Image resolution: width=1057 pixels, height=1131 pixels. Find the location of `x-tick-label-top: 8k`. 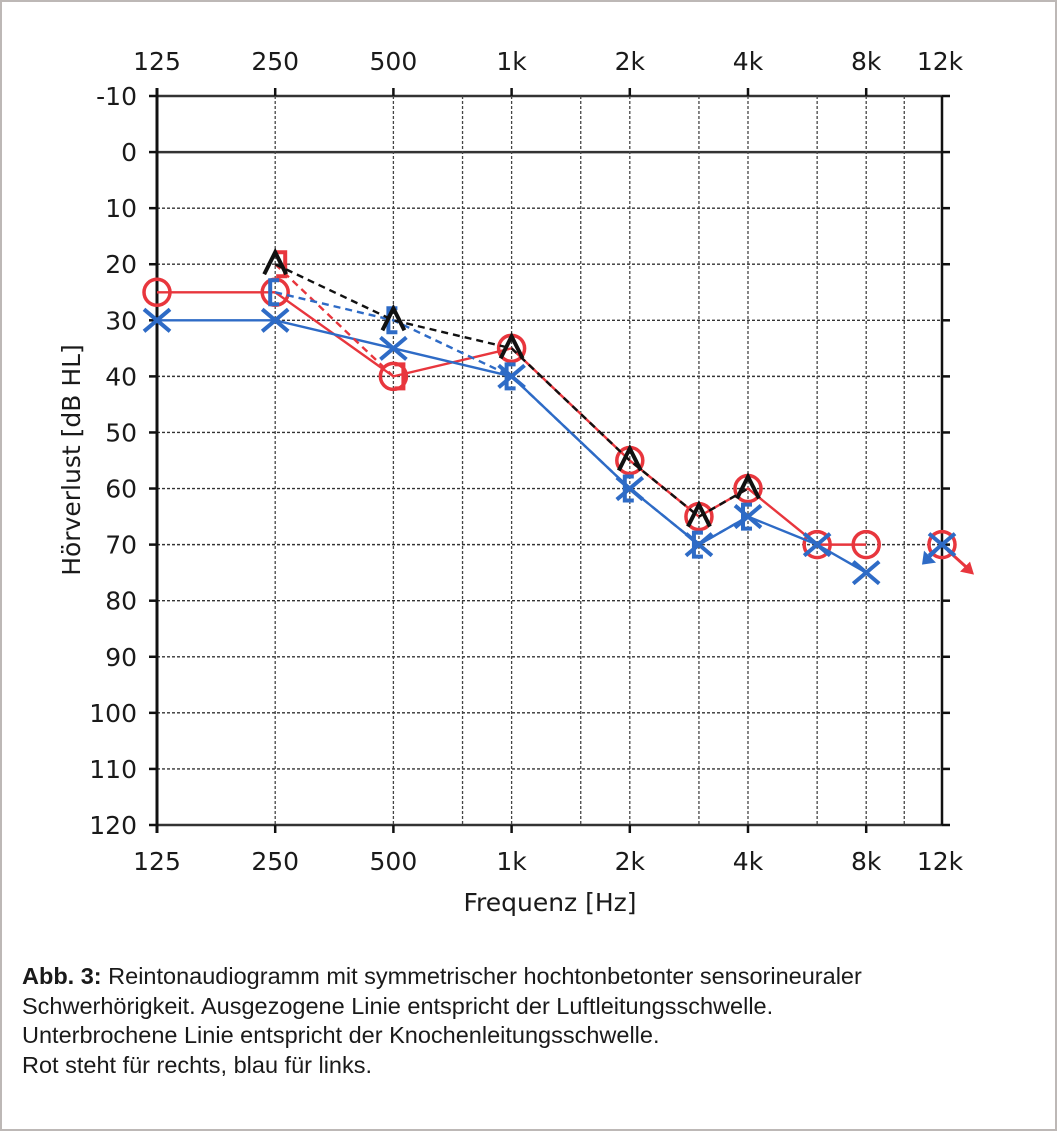

x-tick-label-top: 8k is located at coordinates (866, 61).